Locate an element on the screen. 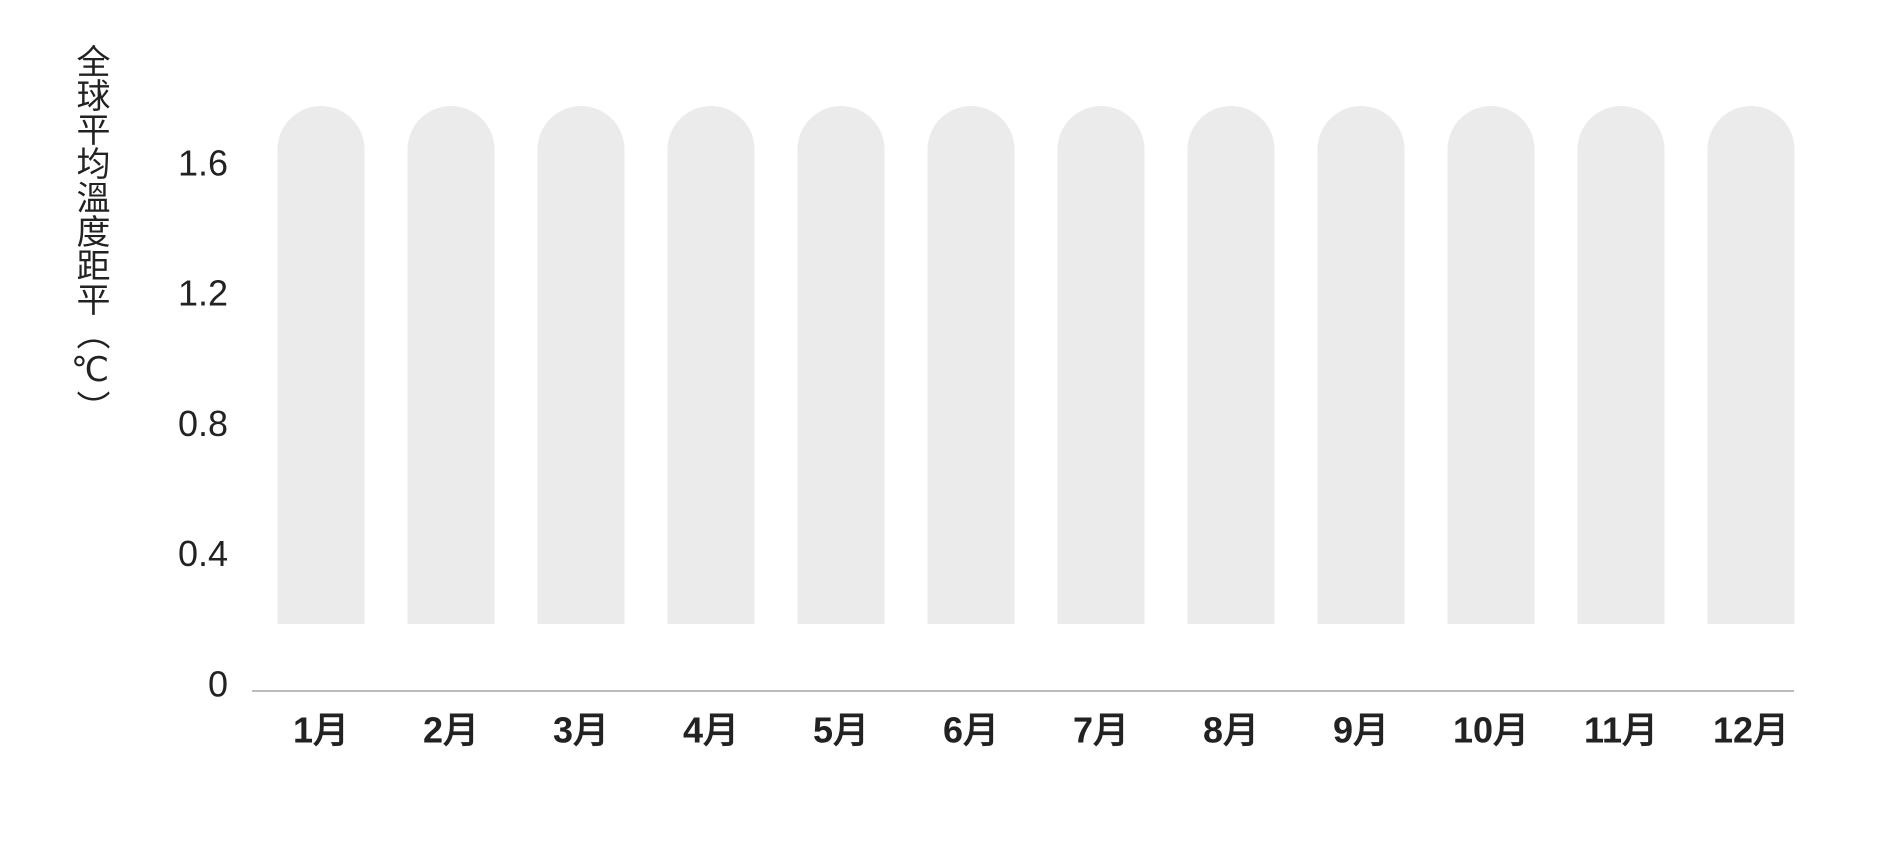 The width and height of the screenshot is (1892, 858). y-axis-tick-labels: 0 0.4 0.8 1.2 1.6 is located at coordinates (203, 423).